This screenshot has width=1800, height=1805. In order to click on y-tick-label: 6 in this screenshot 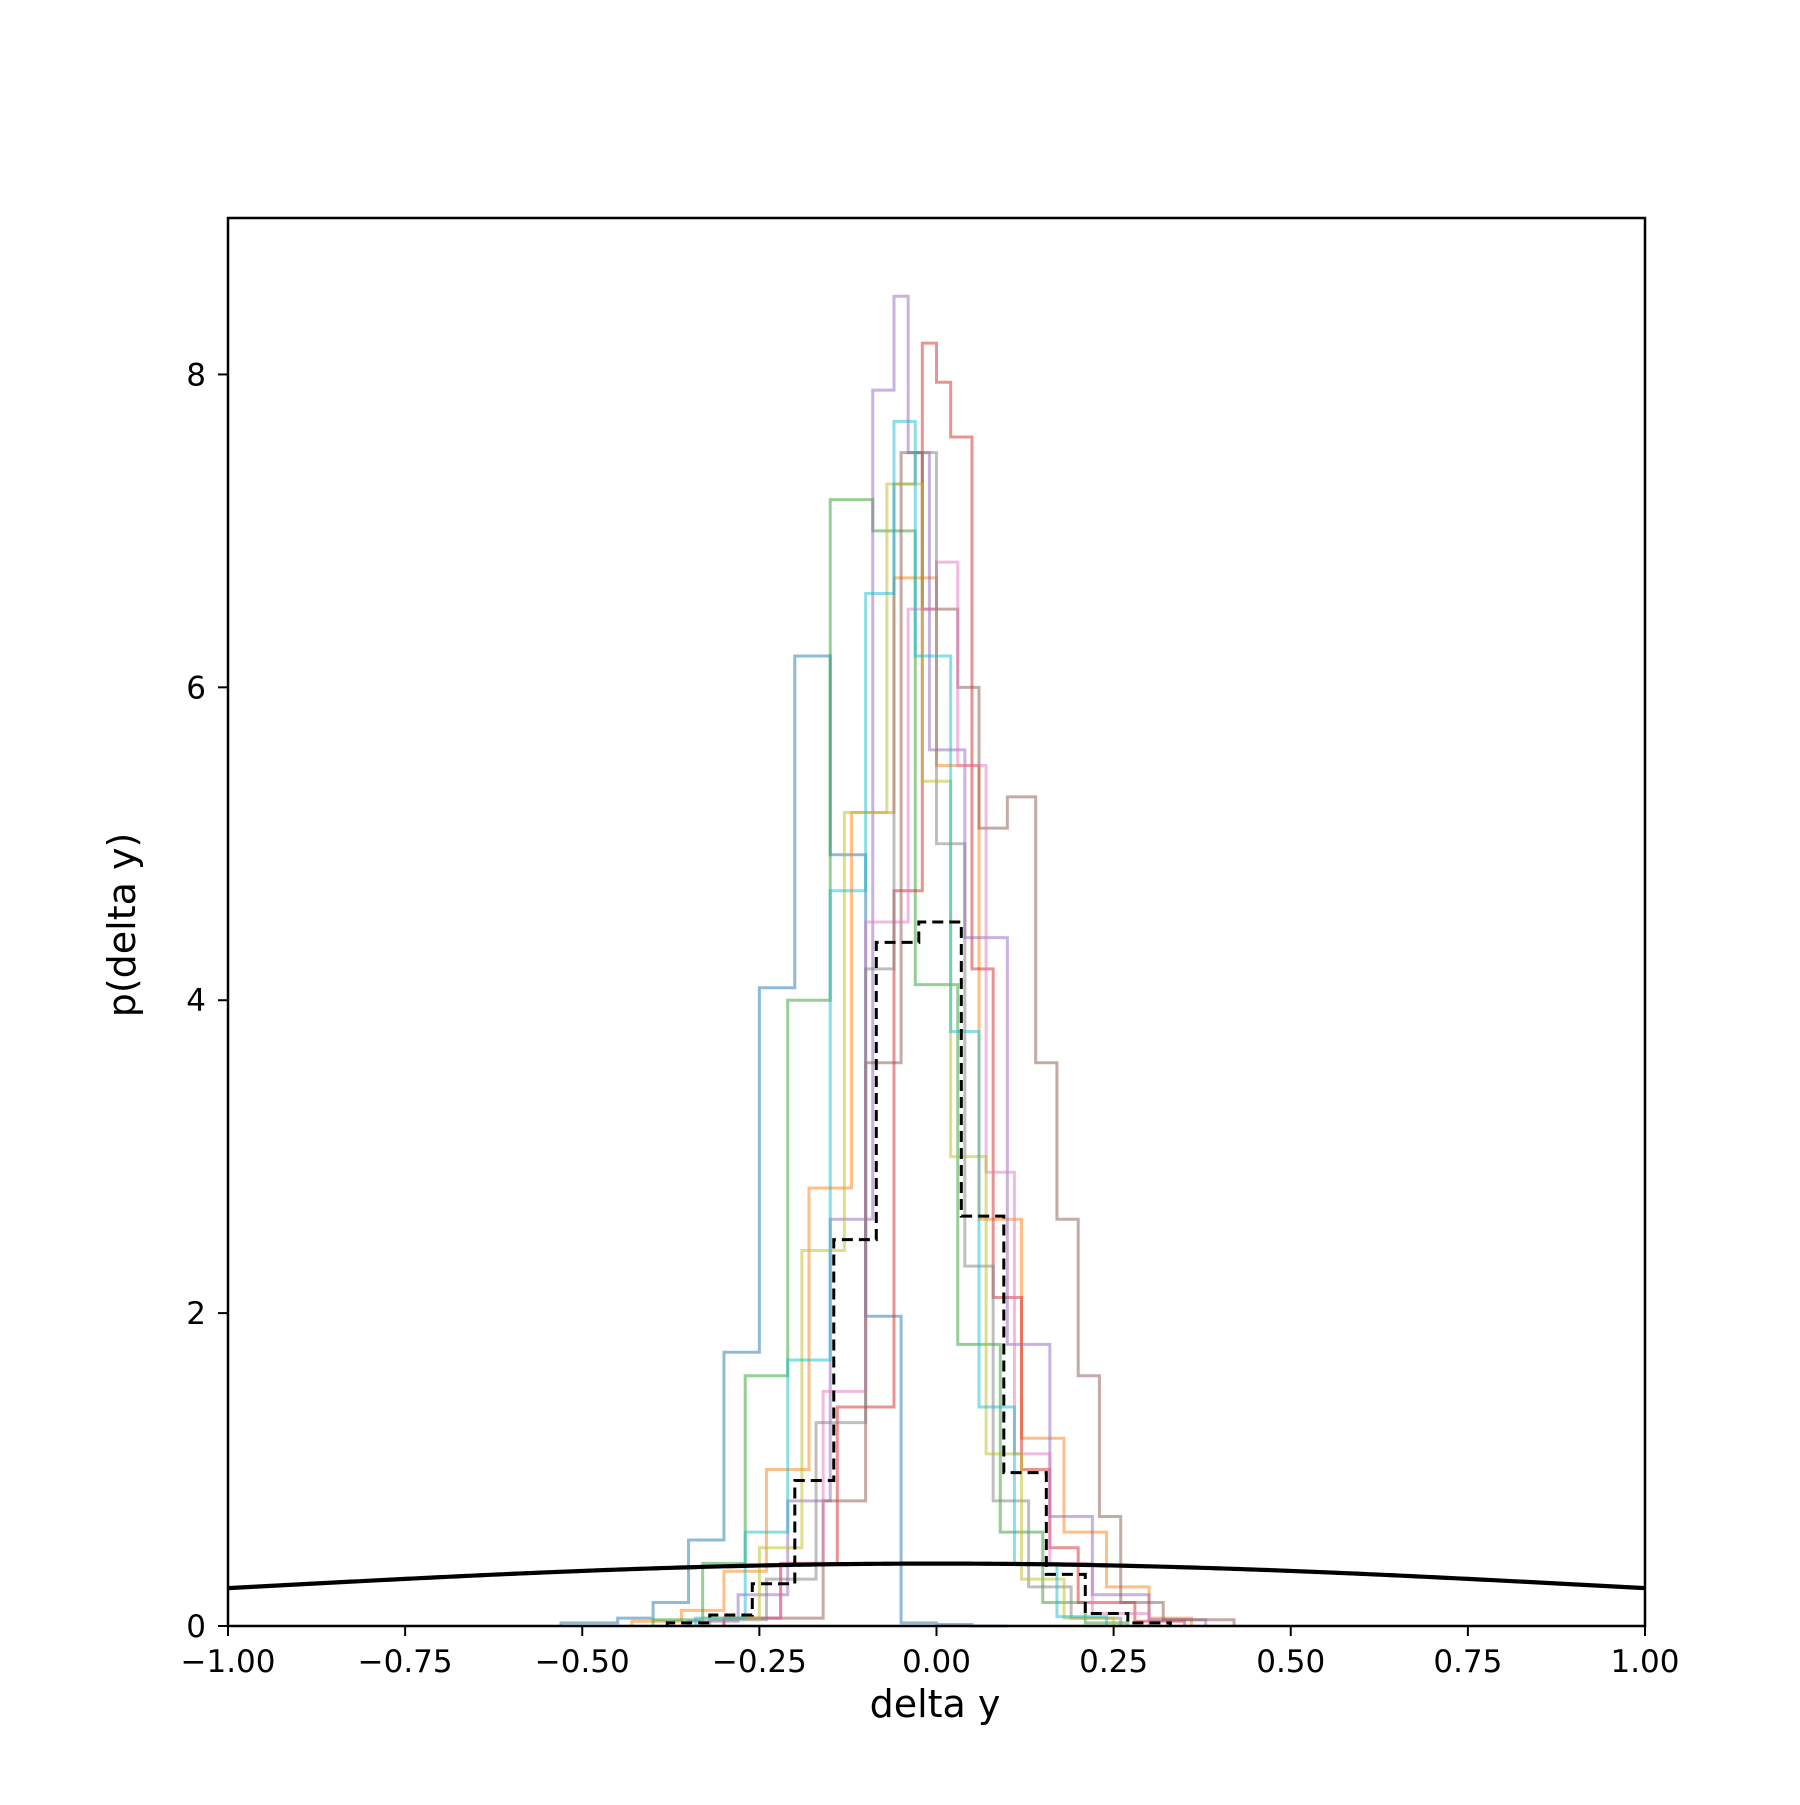, I will do `click(196, 688)`.